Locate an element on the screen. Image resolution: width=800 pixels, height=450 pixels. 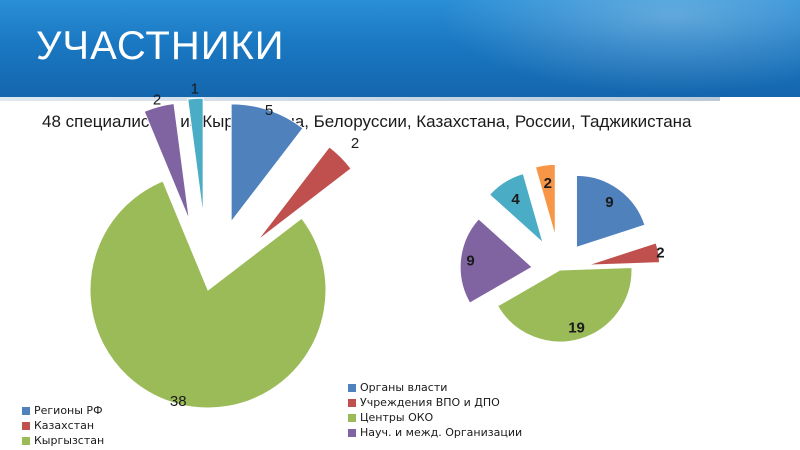
legend-countries: Регионы РФ Казахстан Кыргызстан is located at coordinates (63, 425).